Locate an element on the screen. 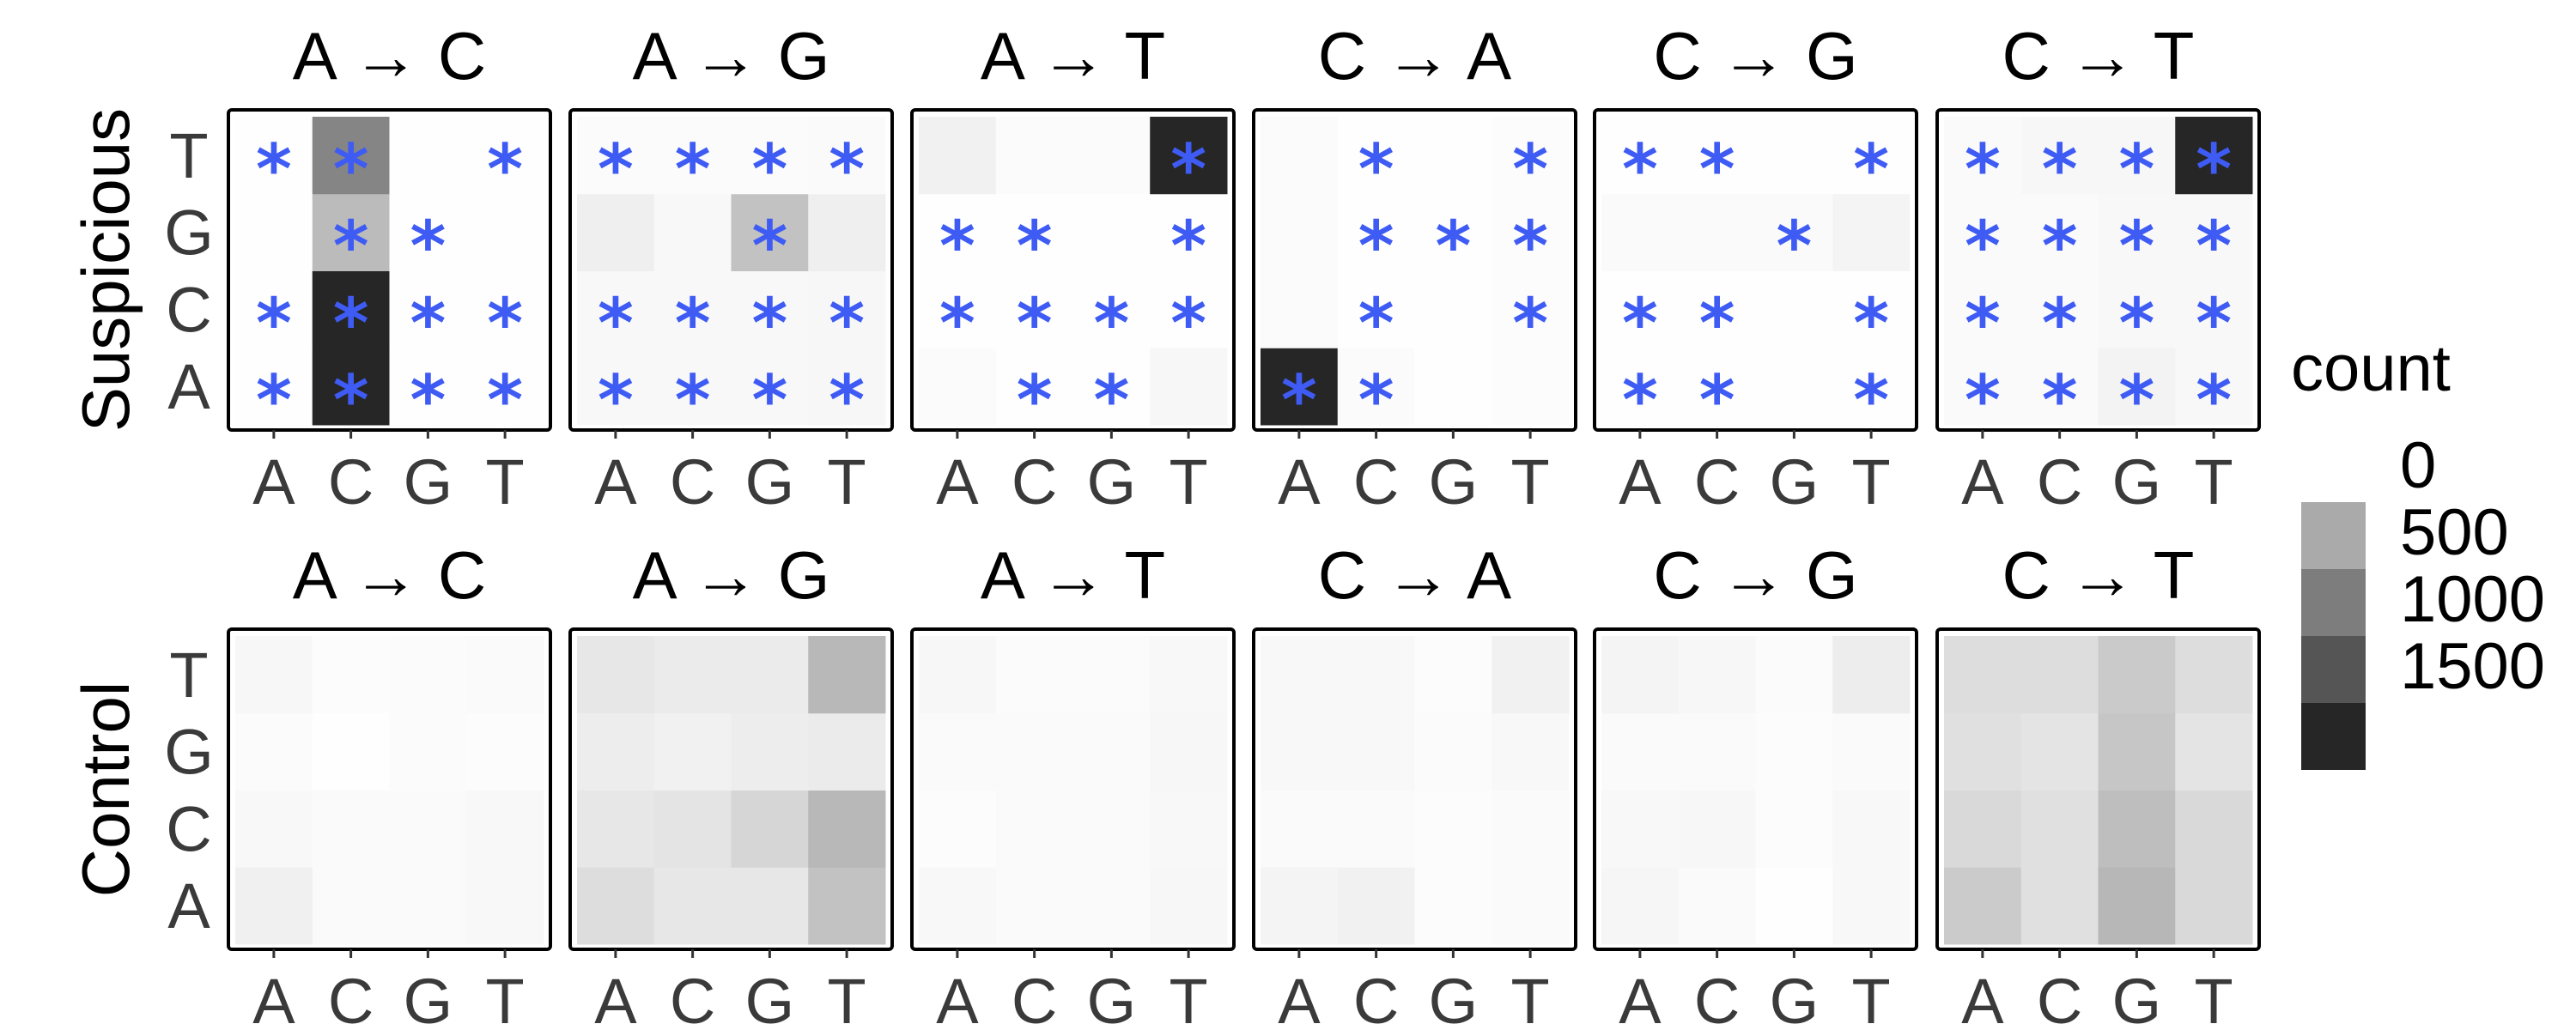  heatmap-panel: C → T* * * ** * * ** * * ** * * *A C G T is located at coordinates (2098, 268).